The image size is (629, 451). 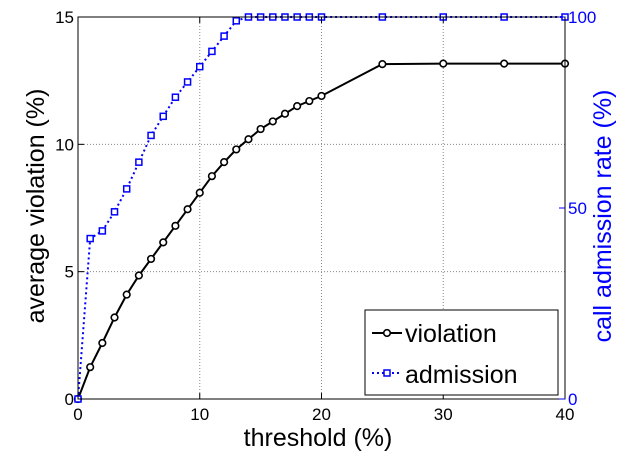 I want to click on legend: violation admission, so click(x=461, y=352).